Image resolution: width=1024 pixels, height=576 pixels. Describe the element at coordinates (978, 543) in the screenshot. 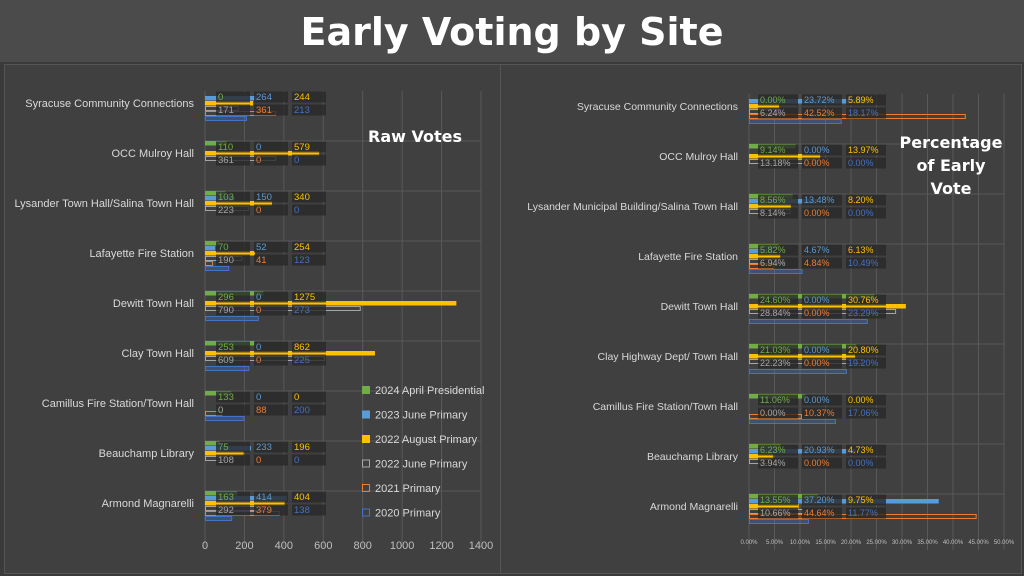

I see `x-tick-label: 45.00%` at that location.